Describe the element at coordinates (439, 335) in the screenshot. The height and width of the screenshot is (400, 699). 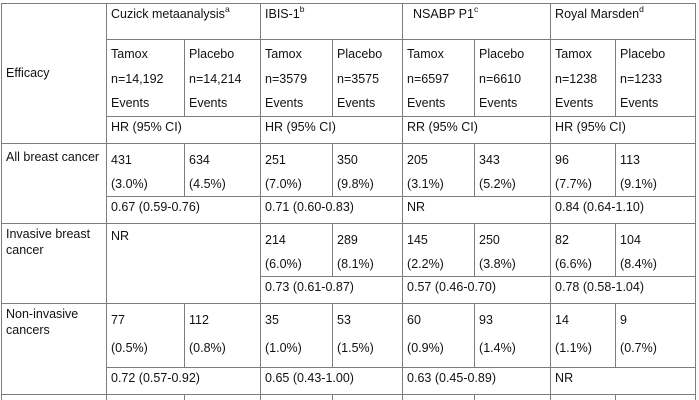
I see `event-cell: 60 (0.9%)` at that location.